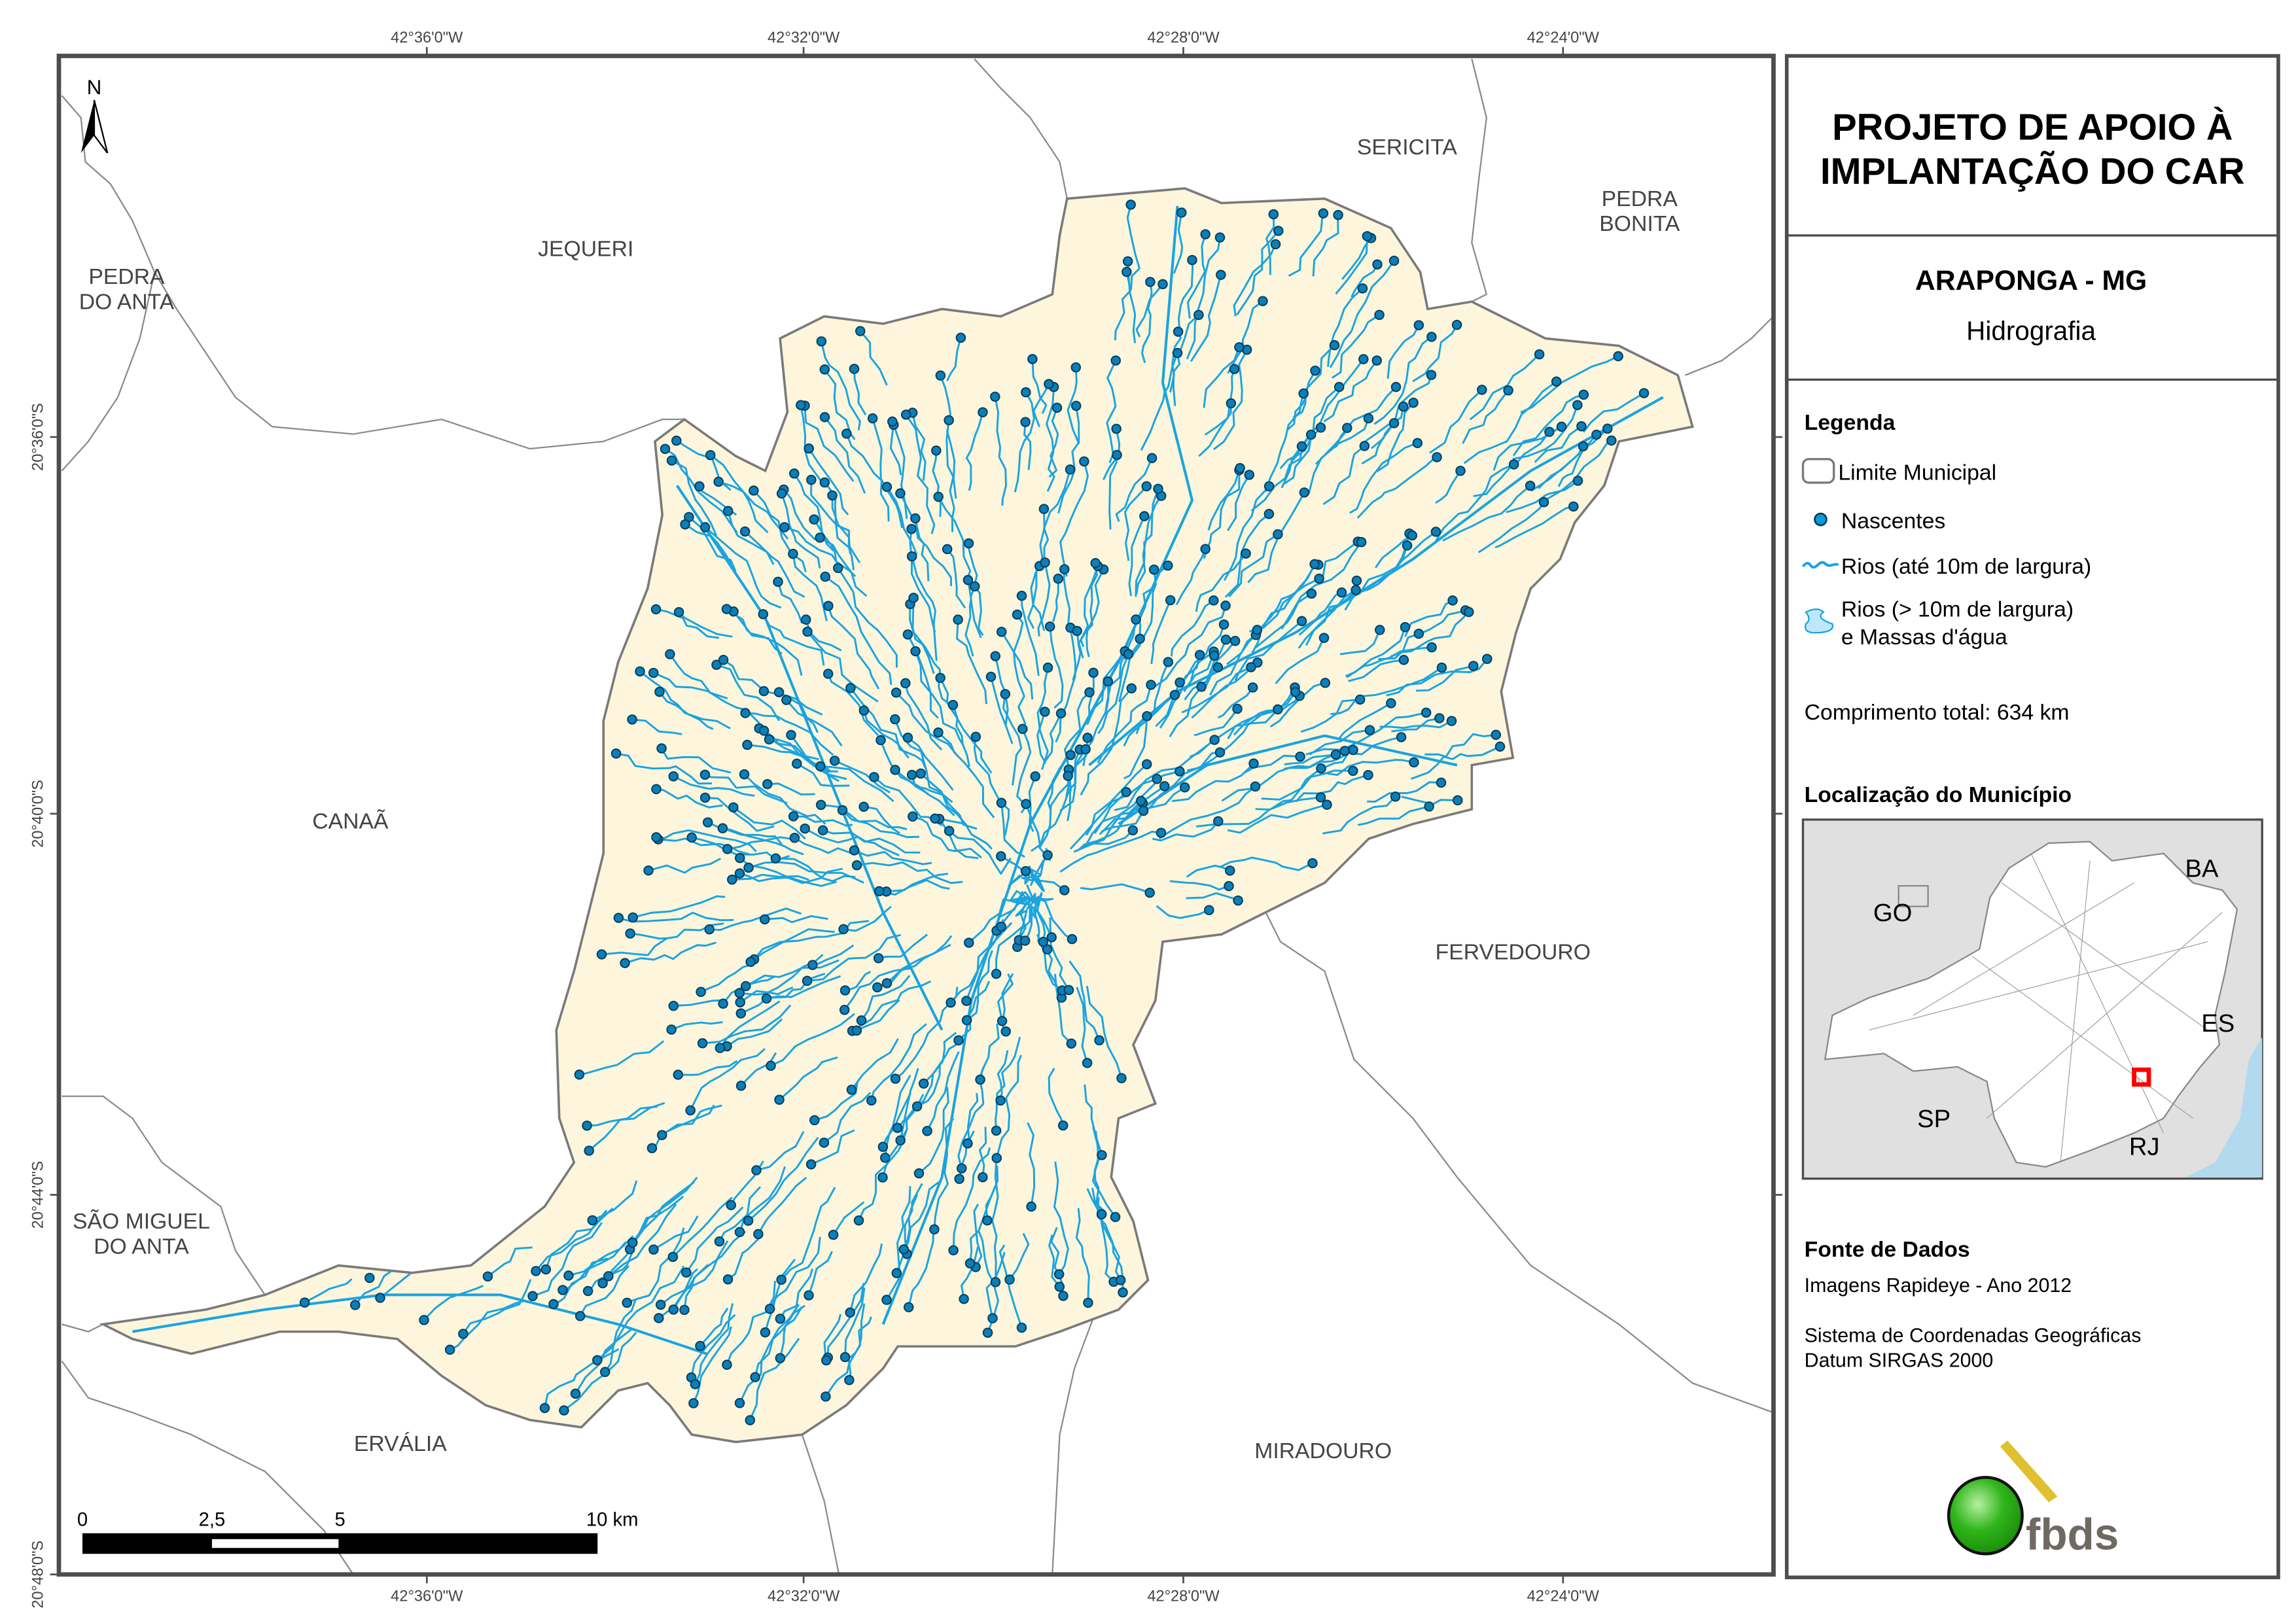  I want to click on municipality-highlight, so click(2141, 1077).